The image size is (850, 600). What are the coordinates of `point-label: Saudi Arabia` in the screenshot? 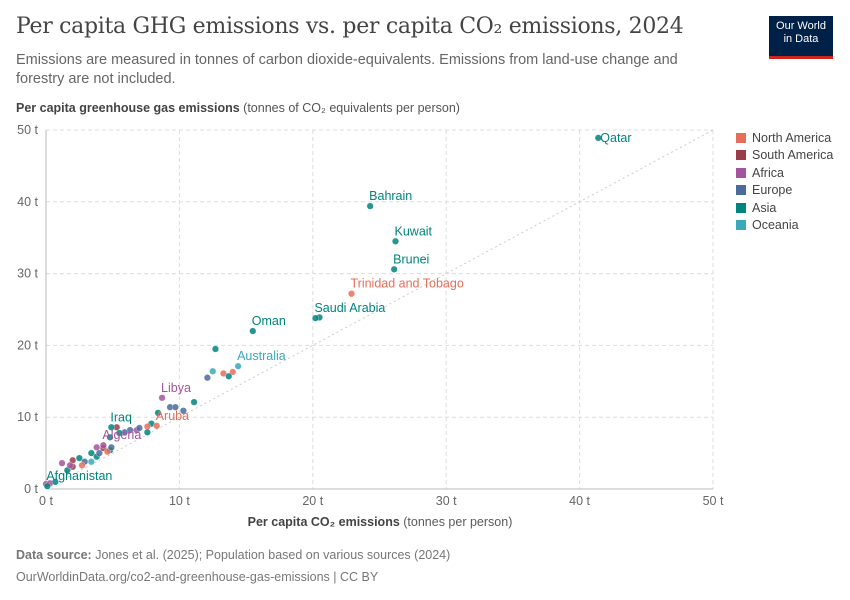 It's located at (349, 308).